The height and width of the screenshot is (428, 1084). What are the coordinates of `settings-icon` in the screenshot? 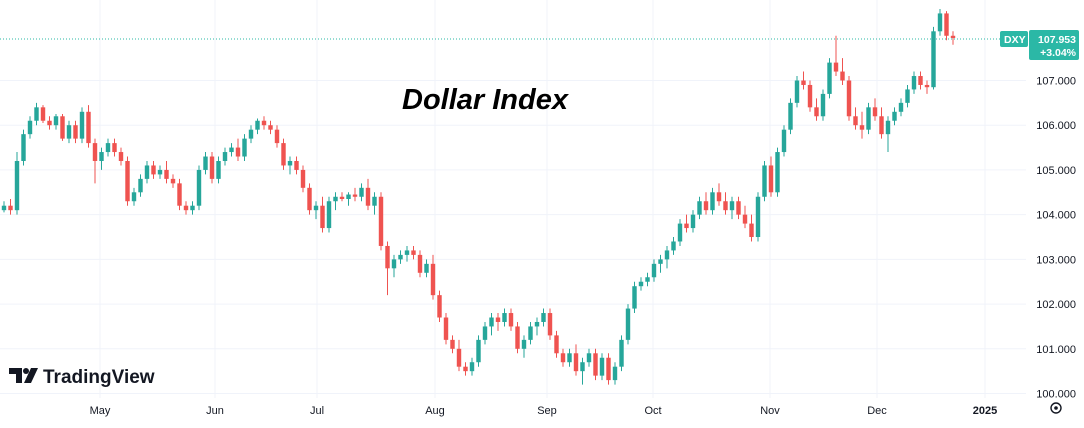 It's located at (1056, 408).